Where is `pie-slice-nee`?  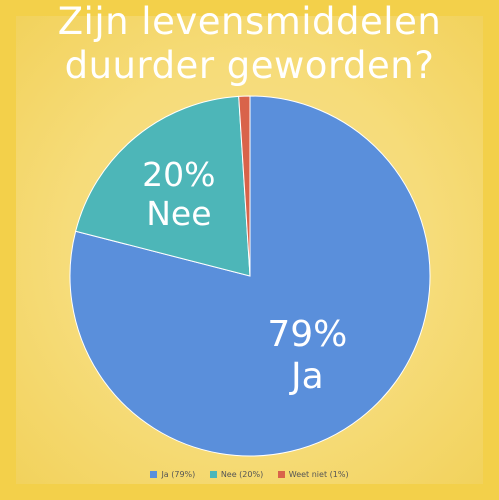
pie-slice-nee is located at coordinates (163, 186).